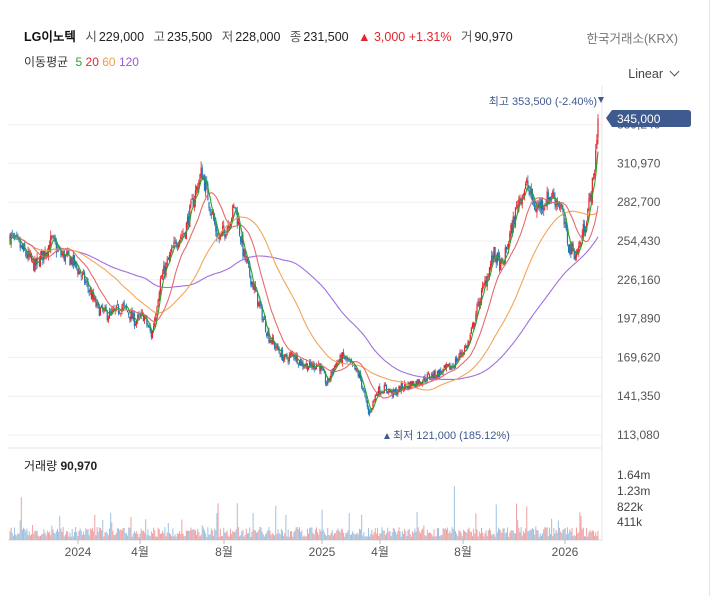  I want to click on ma-20: 20, so click(92, 62).